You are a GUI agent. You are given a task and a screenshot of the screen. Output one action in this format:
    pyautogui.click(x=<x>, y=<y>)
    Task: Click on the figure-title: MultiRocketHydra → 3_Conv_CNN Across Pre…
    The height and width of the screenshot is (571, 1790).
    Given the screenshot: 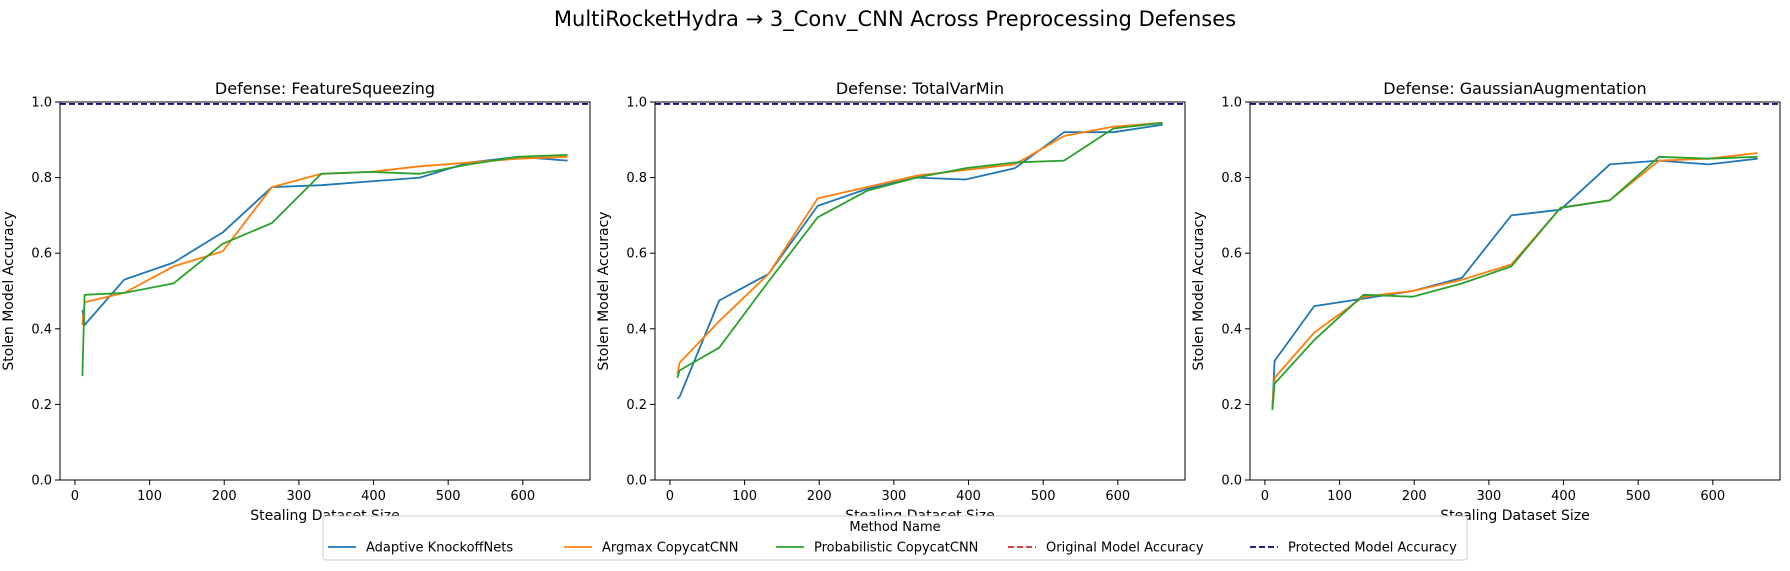 What is the action you would take?
    pyautogui.click(x=895, y=19)
    